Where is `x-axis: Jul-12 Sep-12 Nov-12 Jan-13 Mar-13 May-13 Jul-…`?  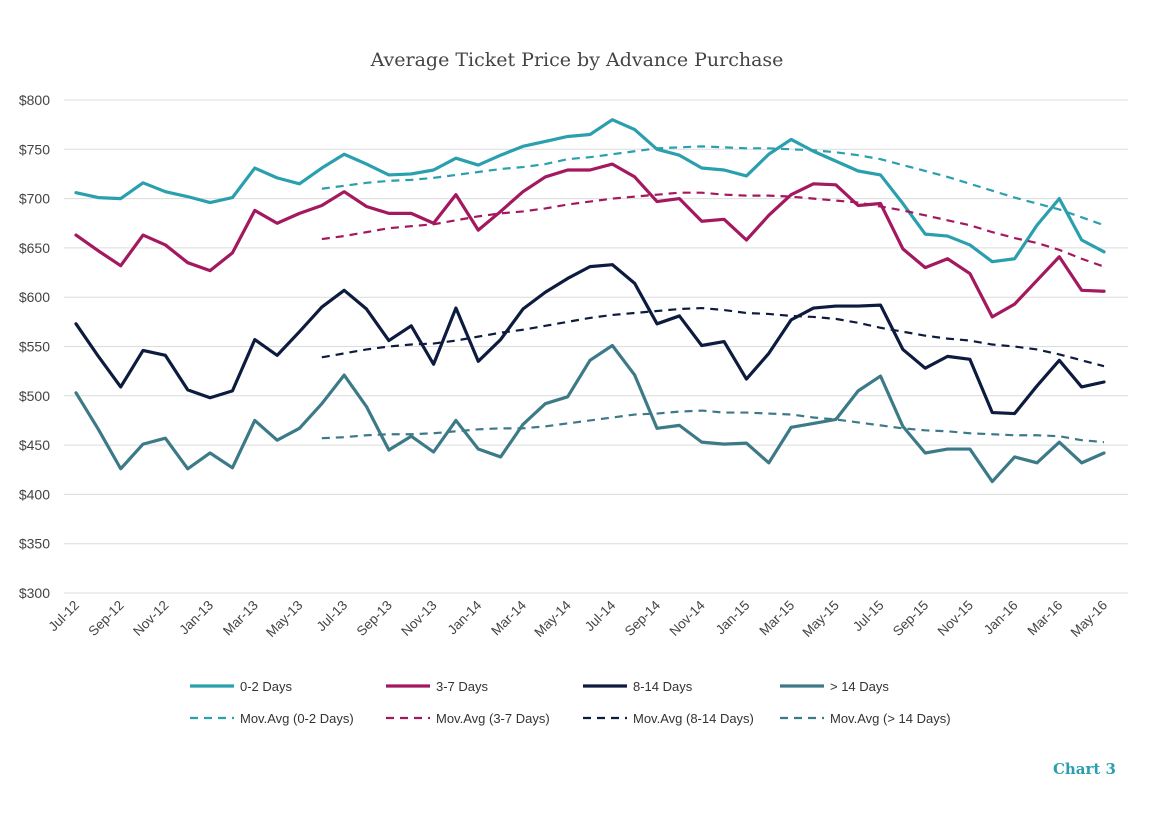
x-axis: Jul-12 Sep-12 Nov-12 Jan-13 Mar-13 May-13 Jul-… is located at coordinates (578, 618).